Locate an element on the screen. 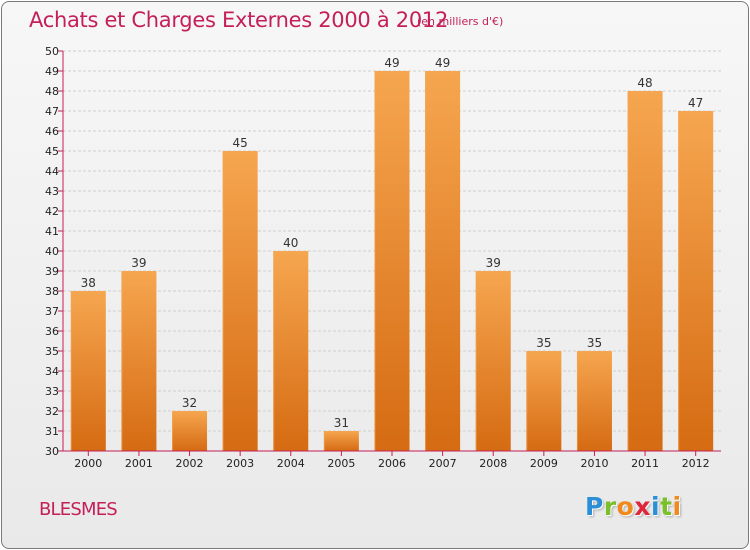  data-label: 47 is located at coordinates (695, 103).